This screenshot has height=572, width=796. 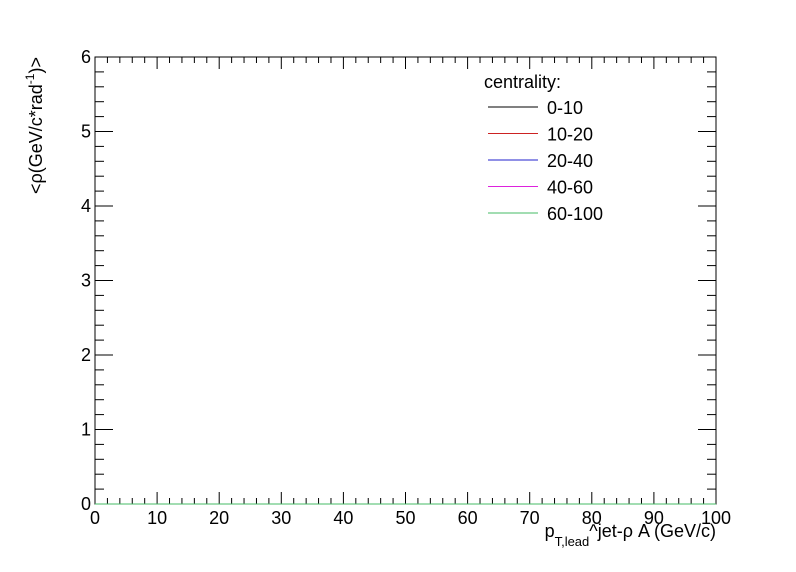 I want to click on legend-label: 40-60, so click(x=570, y=188).